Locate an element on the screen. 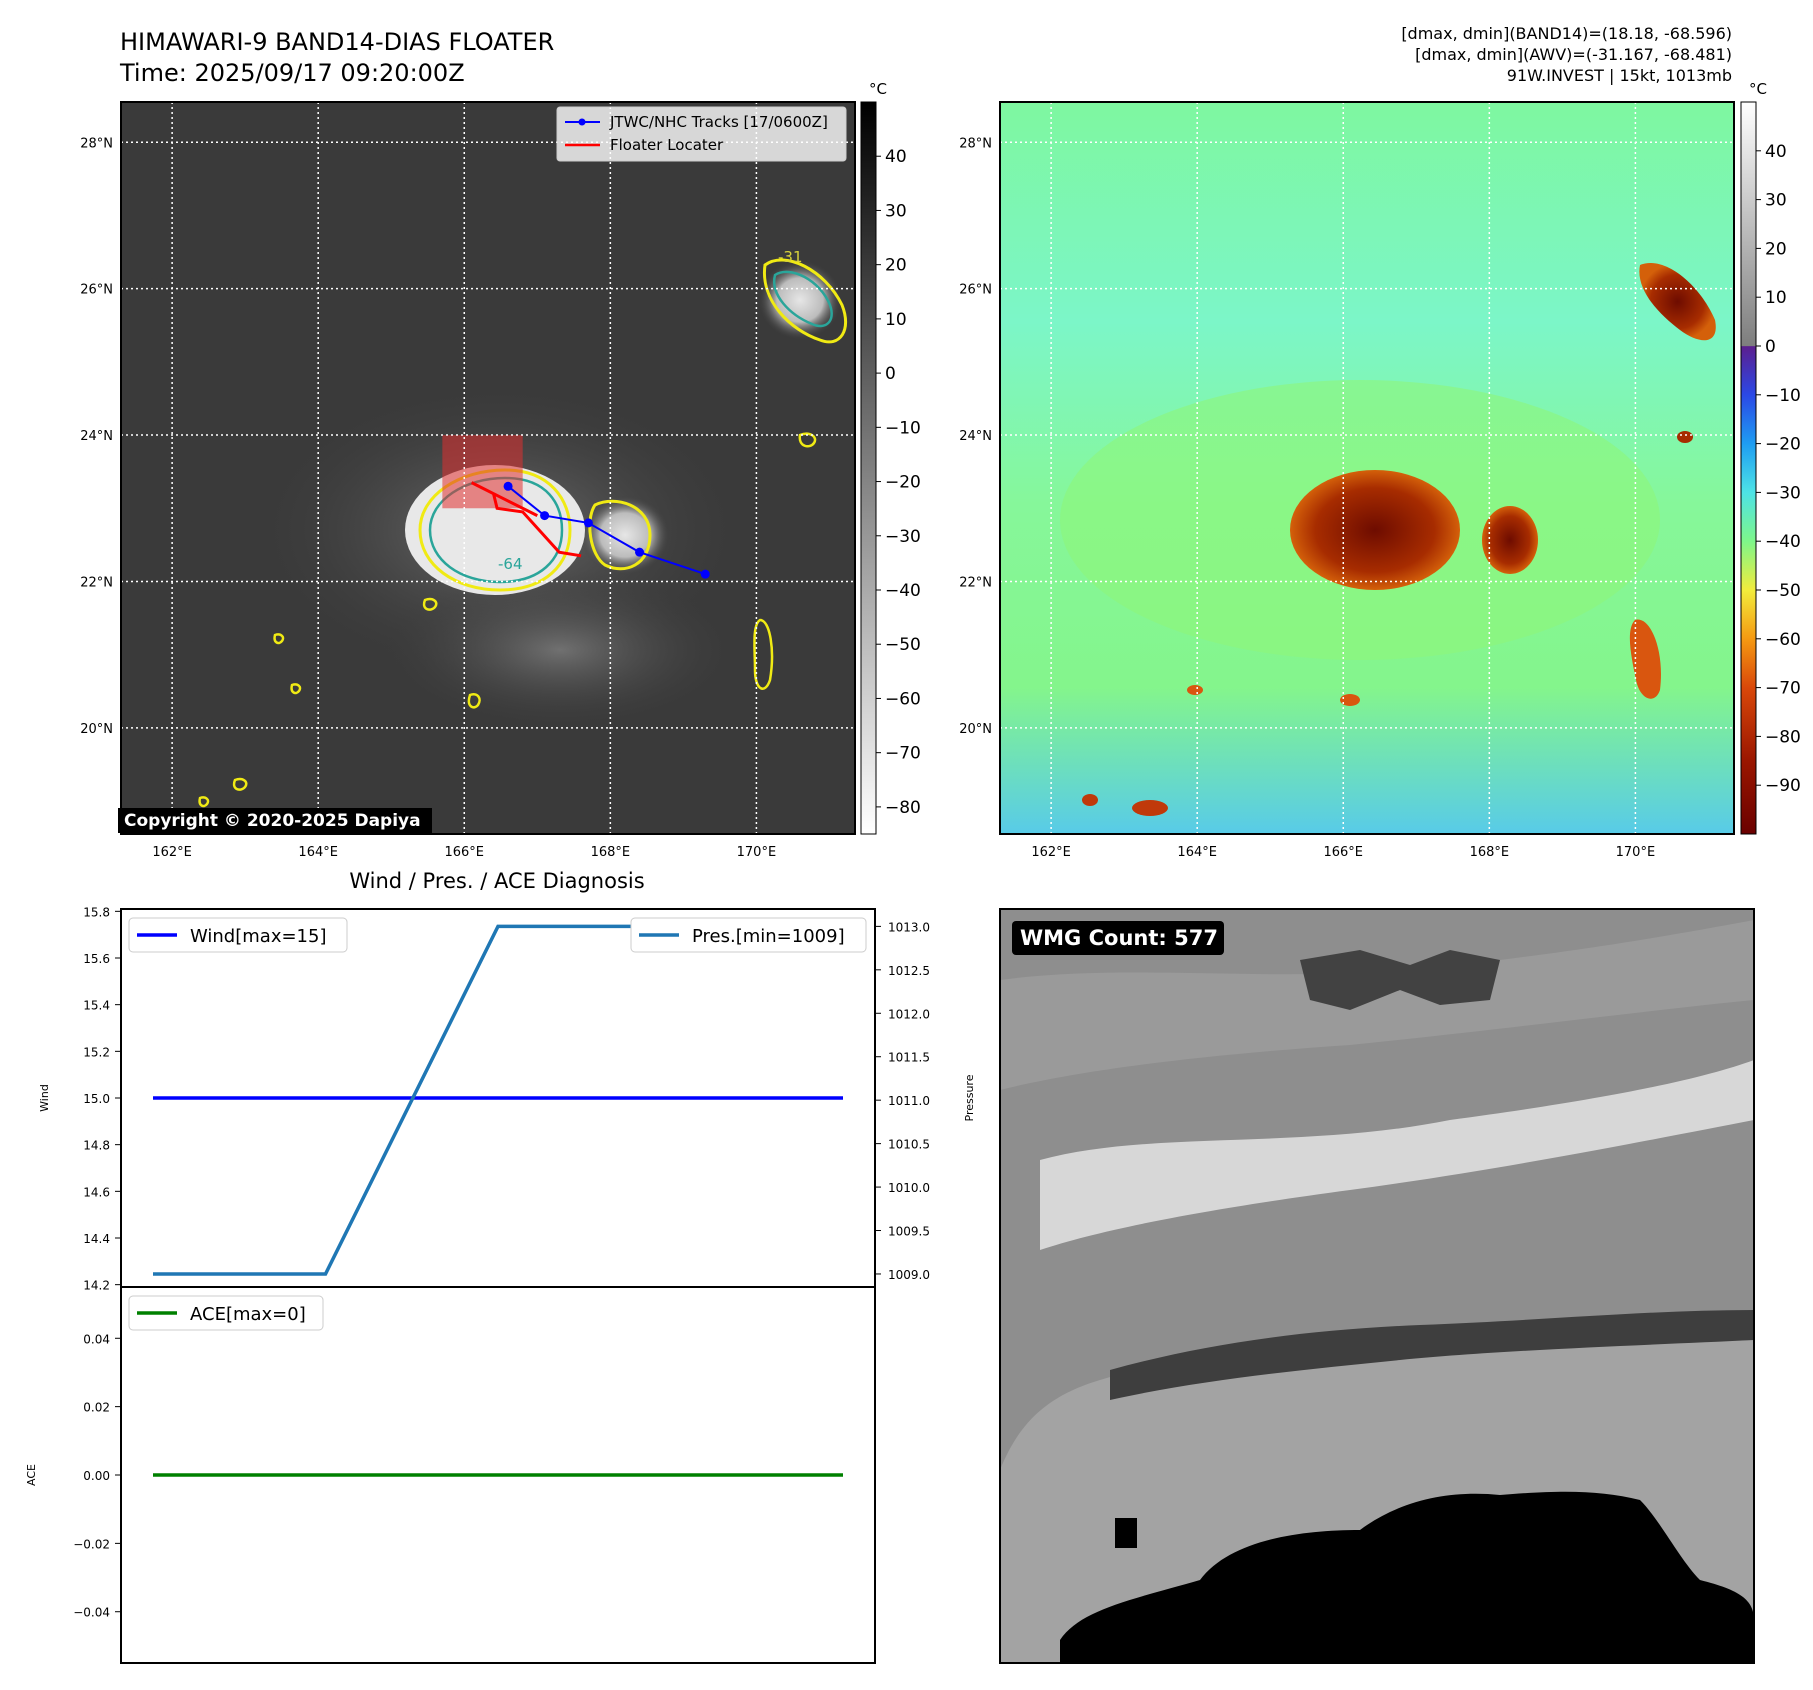 The image size is (1813, 1690). ace-tick: 0.02 is located at coordinates (96, 1408).